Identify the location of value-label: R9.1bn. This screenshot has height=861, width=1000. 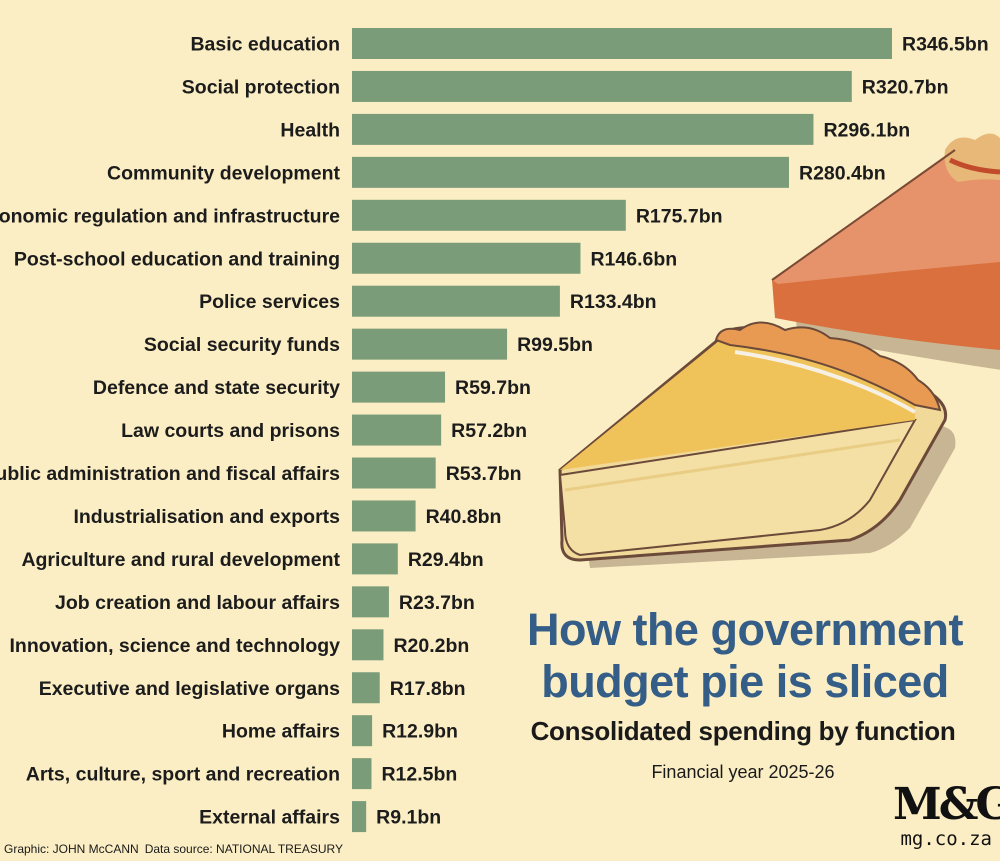
(408, 818).